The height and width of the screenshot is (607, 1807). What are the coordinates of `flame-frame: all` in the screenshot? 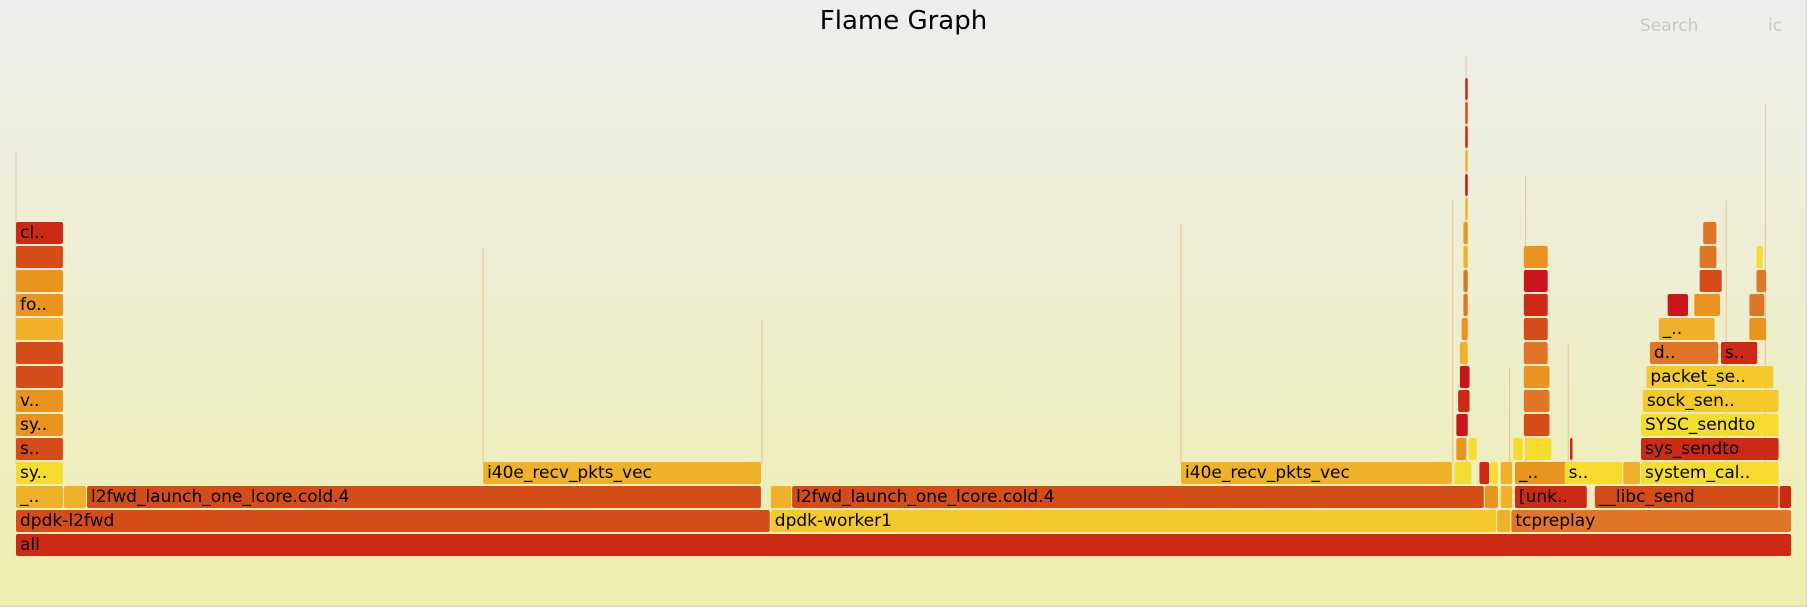 It's located at (903, 545).